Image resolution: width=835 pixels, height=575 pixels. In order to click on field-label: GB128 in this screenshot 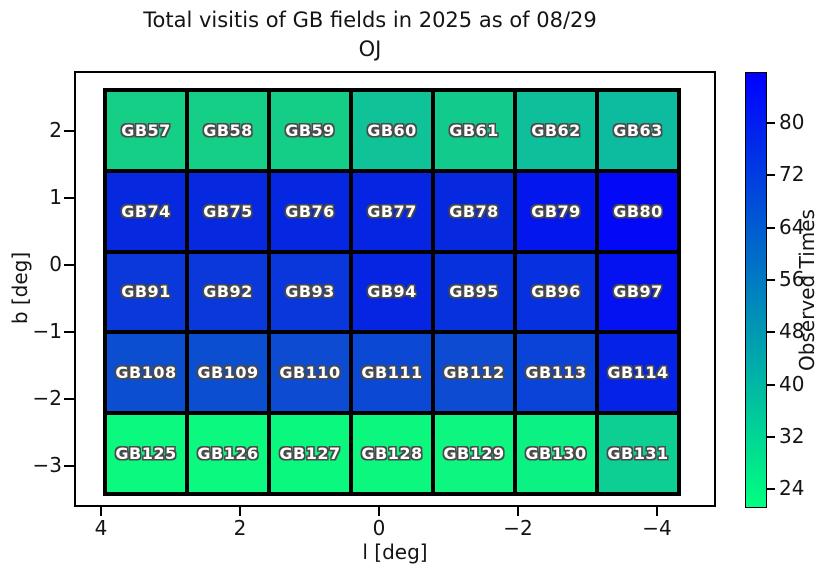, I will do `click(392, 454)`.